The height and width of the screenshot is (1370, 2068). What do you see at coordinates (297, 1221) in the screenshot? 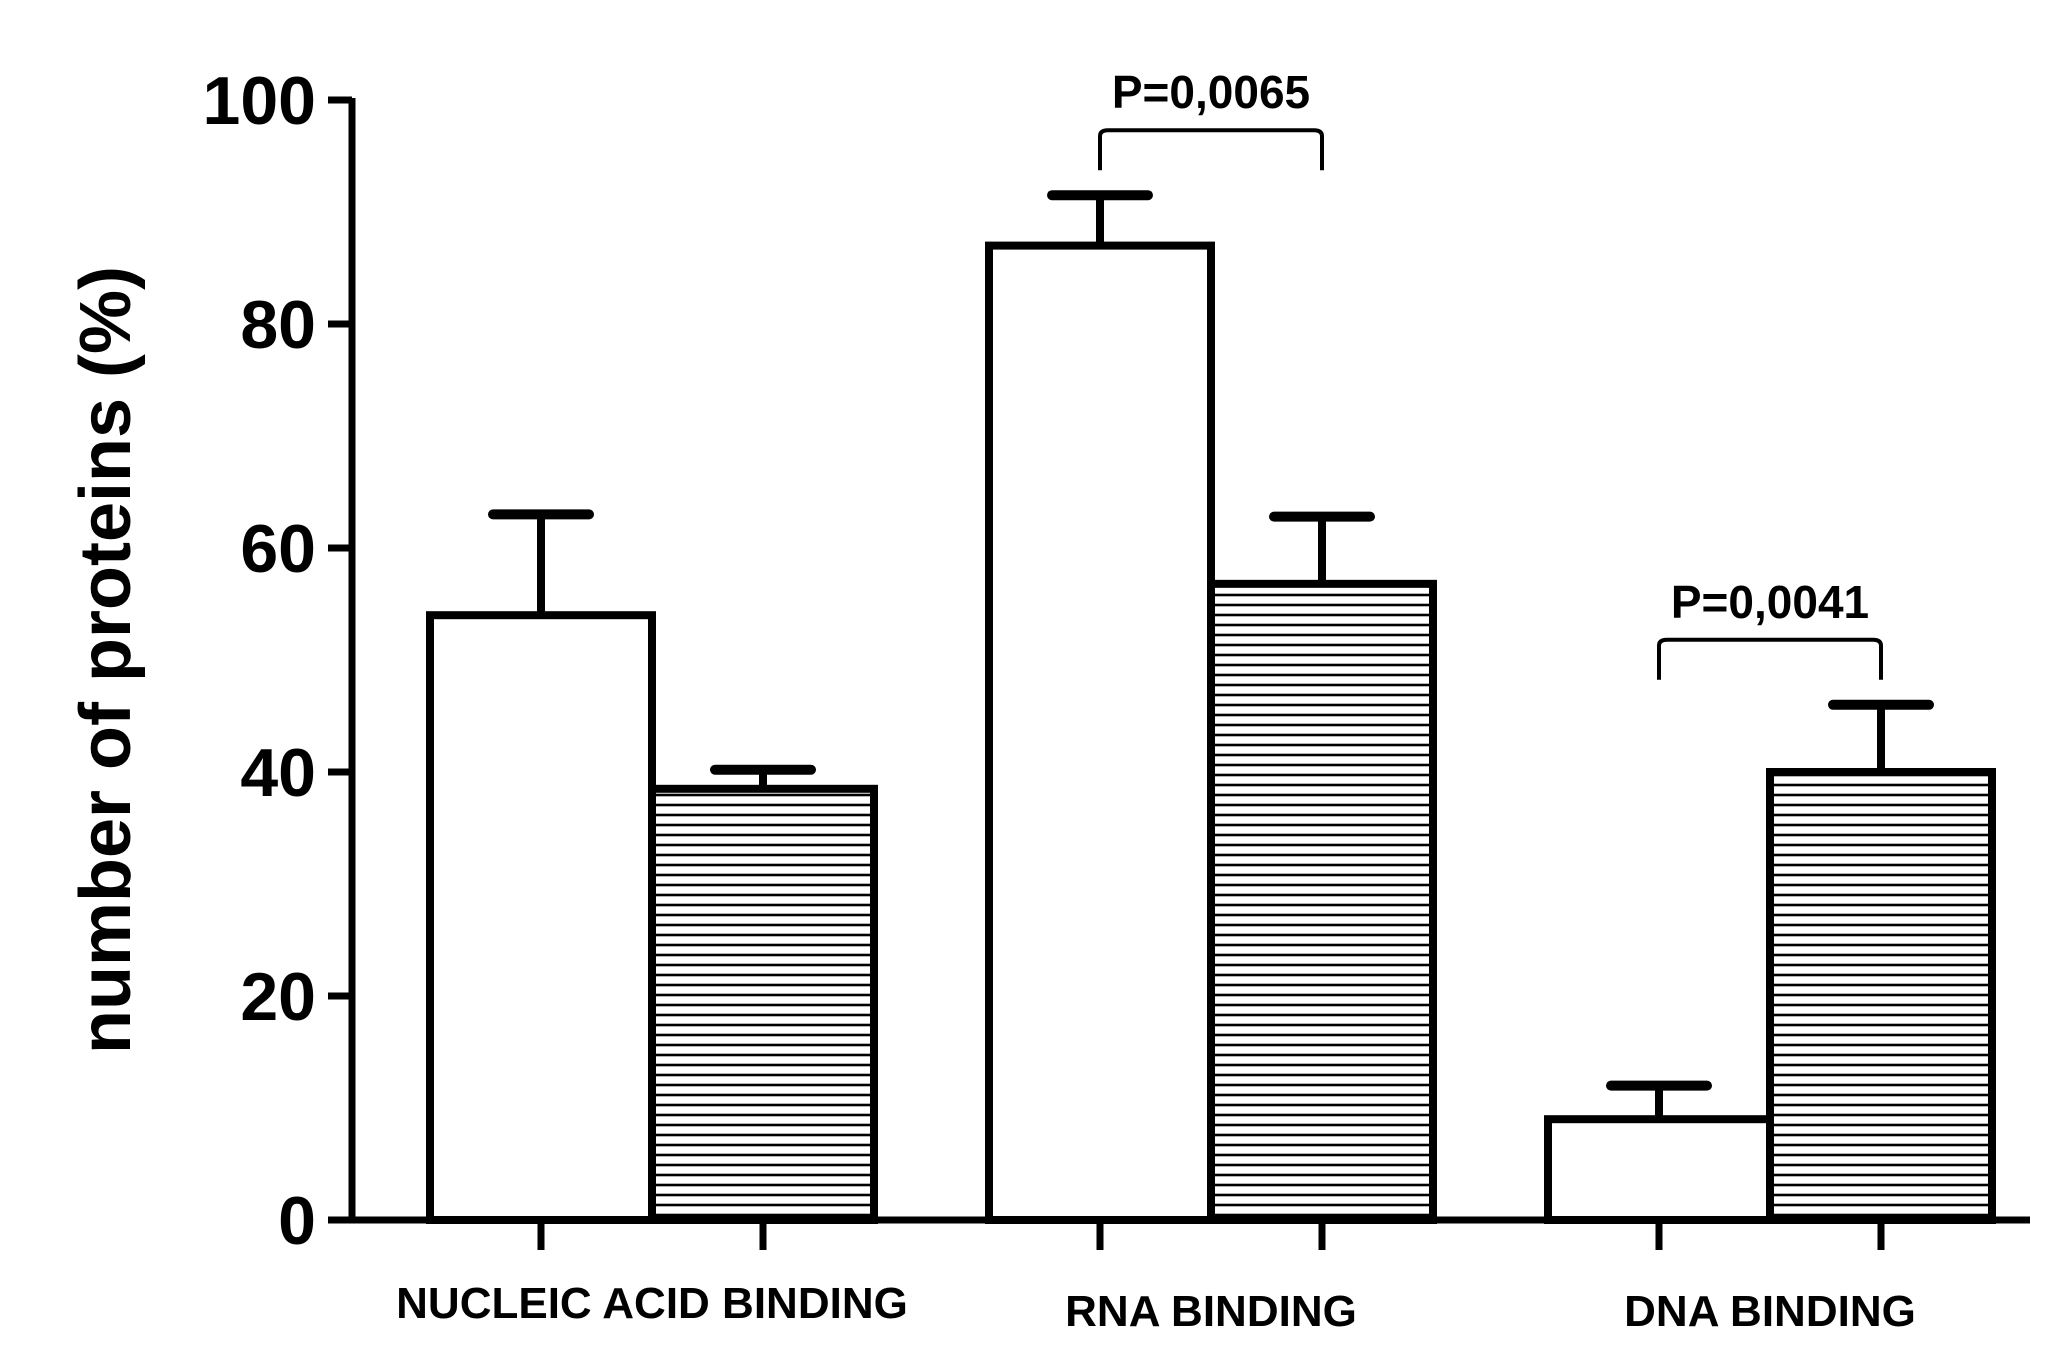
I see `y-tick-label: 0` at bounding box center [297, 1221].